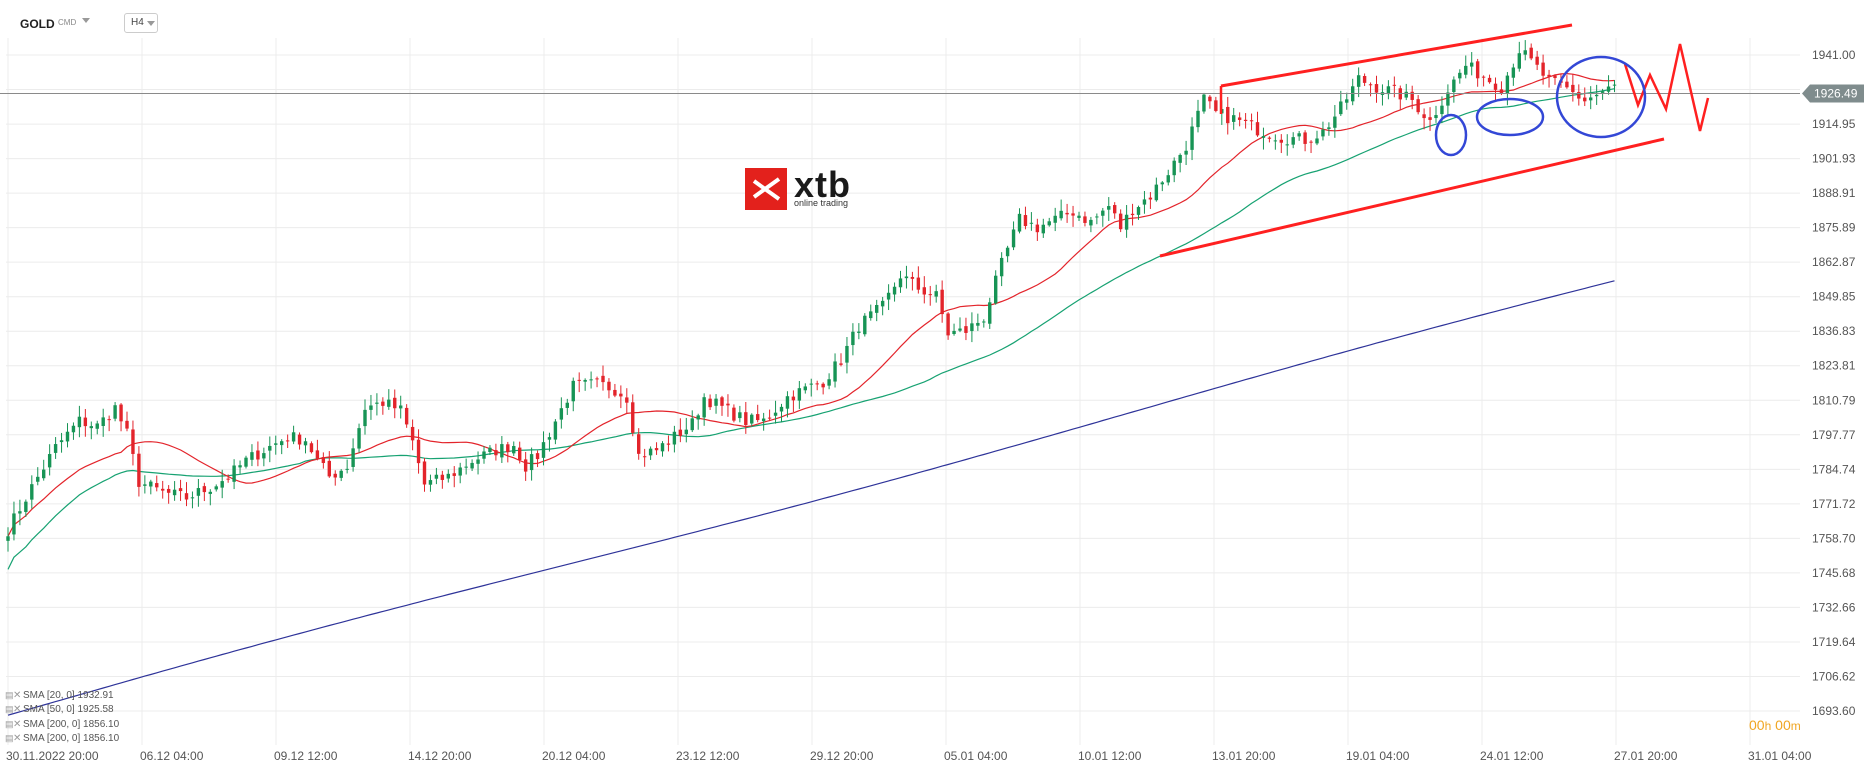 Image resolution: width=1866 pixels, height=767 pixels. Describe the element at coordinates (1834, 400) in the screenshot. I see `y-tick-label: 1810.79` at that location.